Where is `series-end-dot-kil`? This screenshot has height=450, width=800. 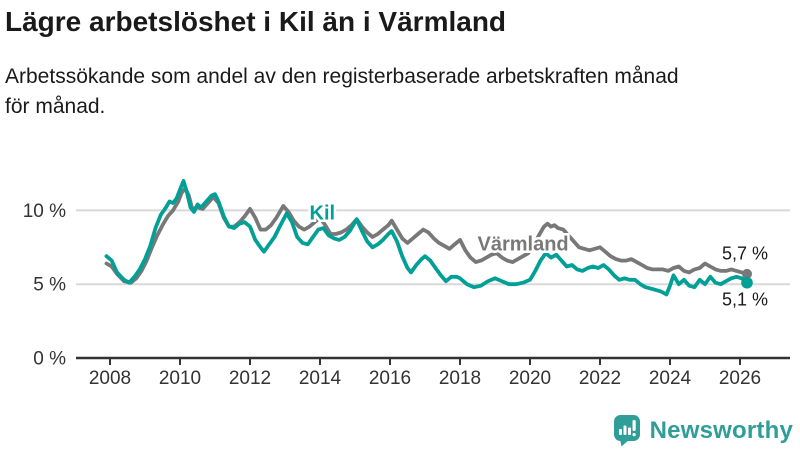
series-end-dot-kil is located at coordinates (747, 282).